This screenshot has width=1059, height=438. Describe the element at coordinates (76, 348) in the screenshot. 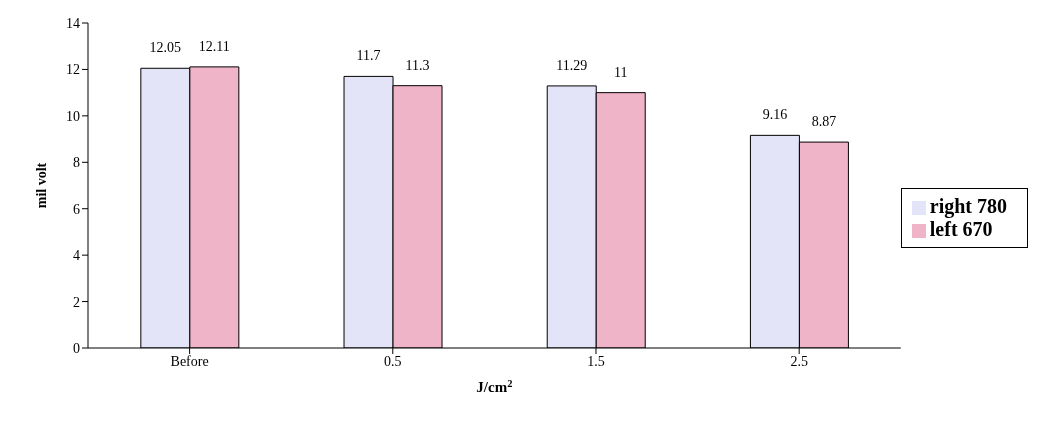

I see `y-tick-label: 0` at that location.